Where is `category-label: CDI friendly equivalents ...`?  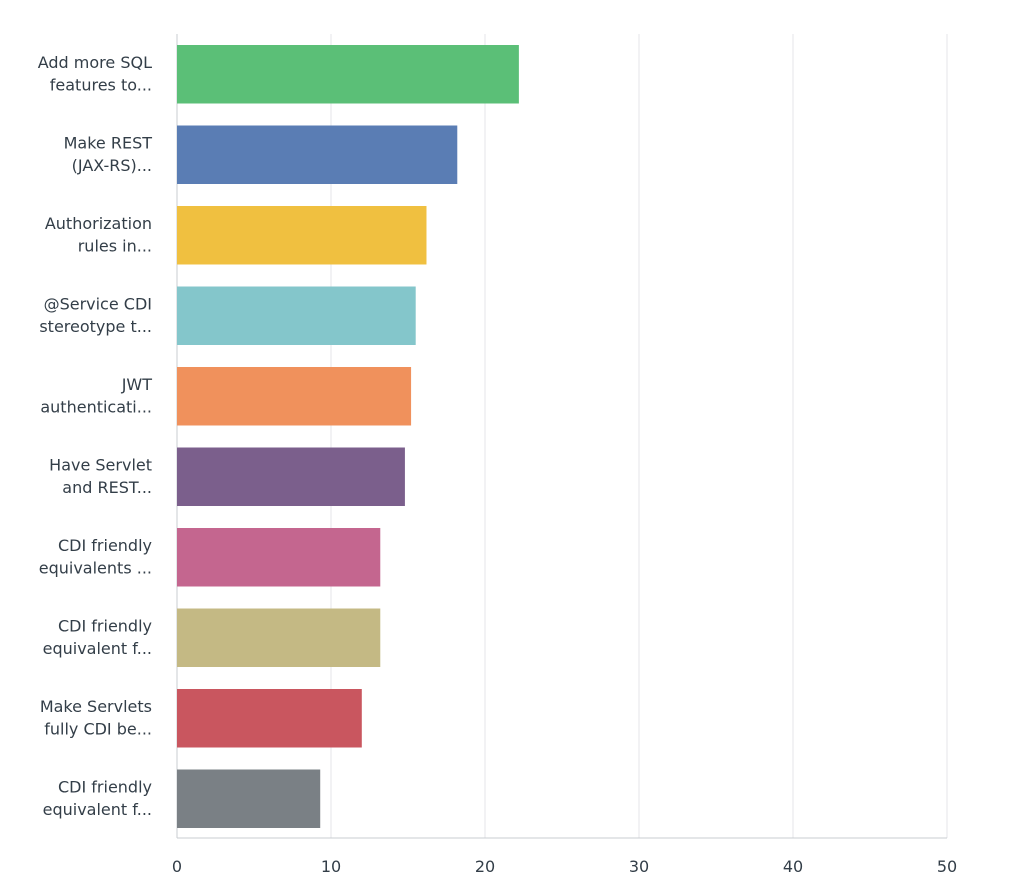 category-label: CDI friendly equivalents ... is located at coordinates (95, 557).